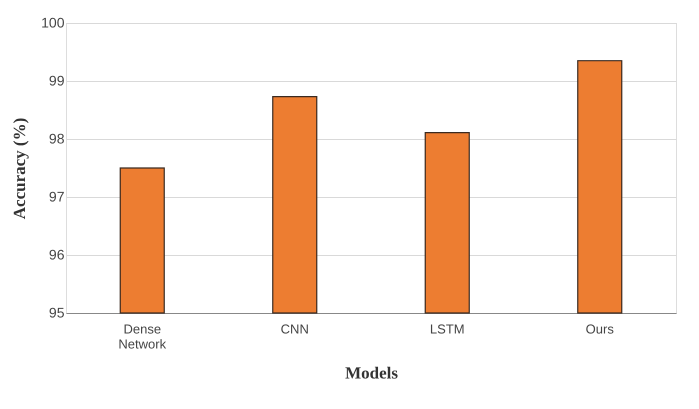 The height and width of the screenshot is (409, 699). Describe the element at coordinates (447, 329) in the screenshot. I see `x-tick-label: LSTM` at that location.